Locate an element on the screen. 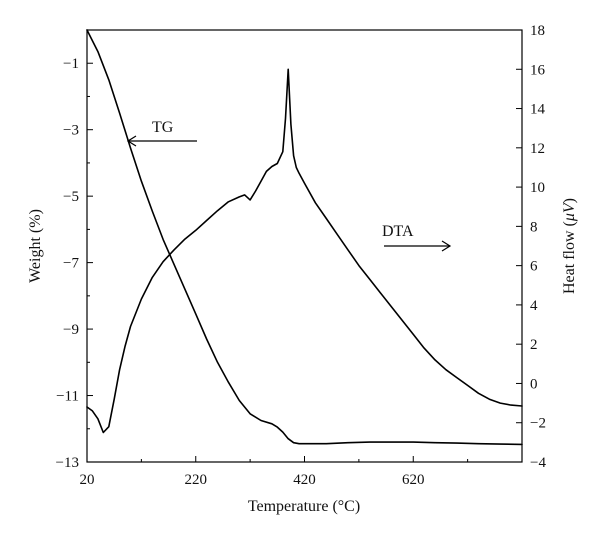 The height and width of the screenshot is (538, 600). dta-arrow-head is located at coordinates (446, 246).